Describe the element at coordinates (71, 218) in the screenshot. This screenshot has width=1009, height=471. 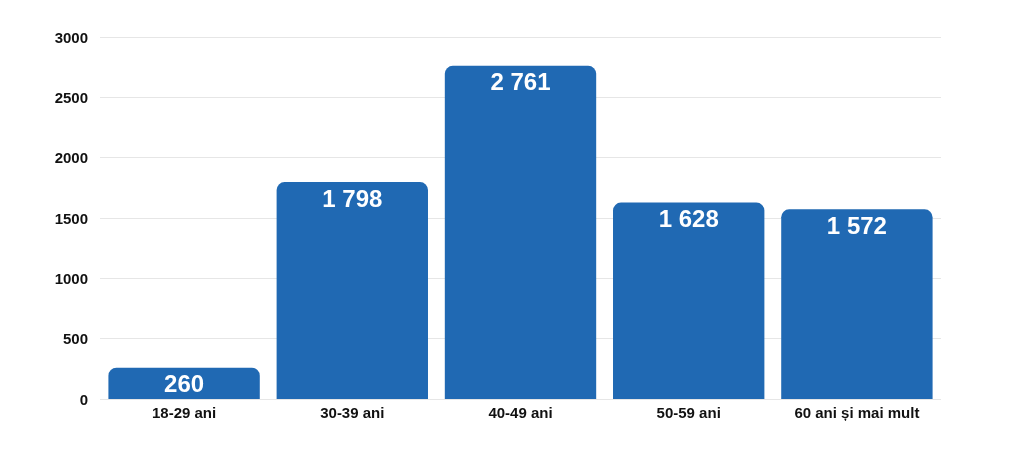
I see `y-tick-label: 1500` at that location.